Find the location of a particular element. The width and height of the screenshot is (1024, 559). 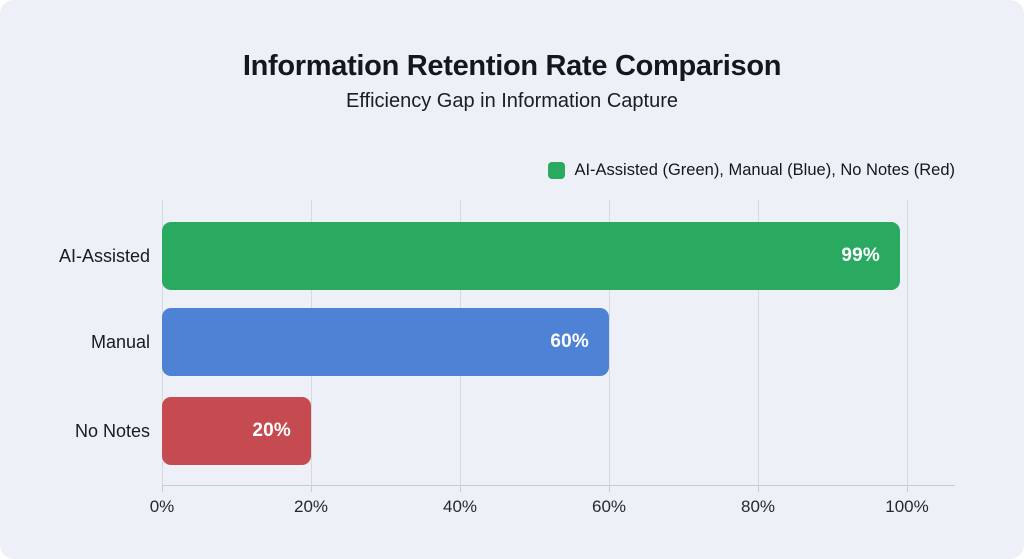

x-axis-tick-label: 20% is located at coordinates (311, 506).